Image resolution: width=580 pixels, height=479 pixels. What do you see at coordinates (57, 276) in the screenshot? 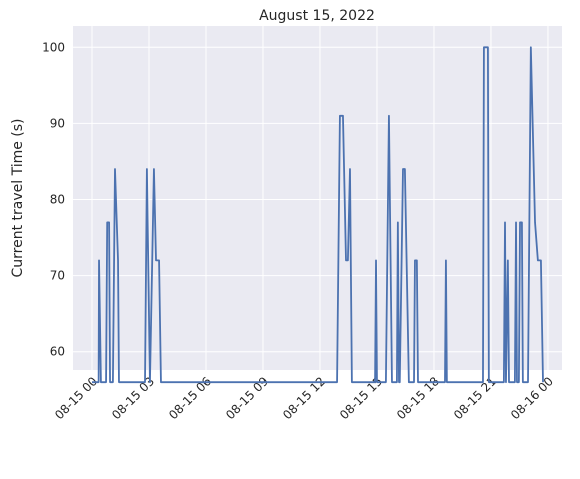
I see `y-tick-label: 70` at bounding box center [57, 276].